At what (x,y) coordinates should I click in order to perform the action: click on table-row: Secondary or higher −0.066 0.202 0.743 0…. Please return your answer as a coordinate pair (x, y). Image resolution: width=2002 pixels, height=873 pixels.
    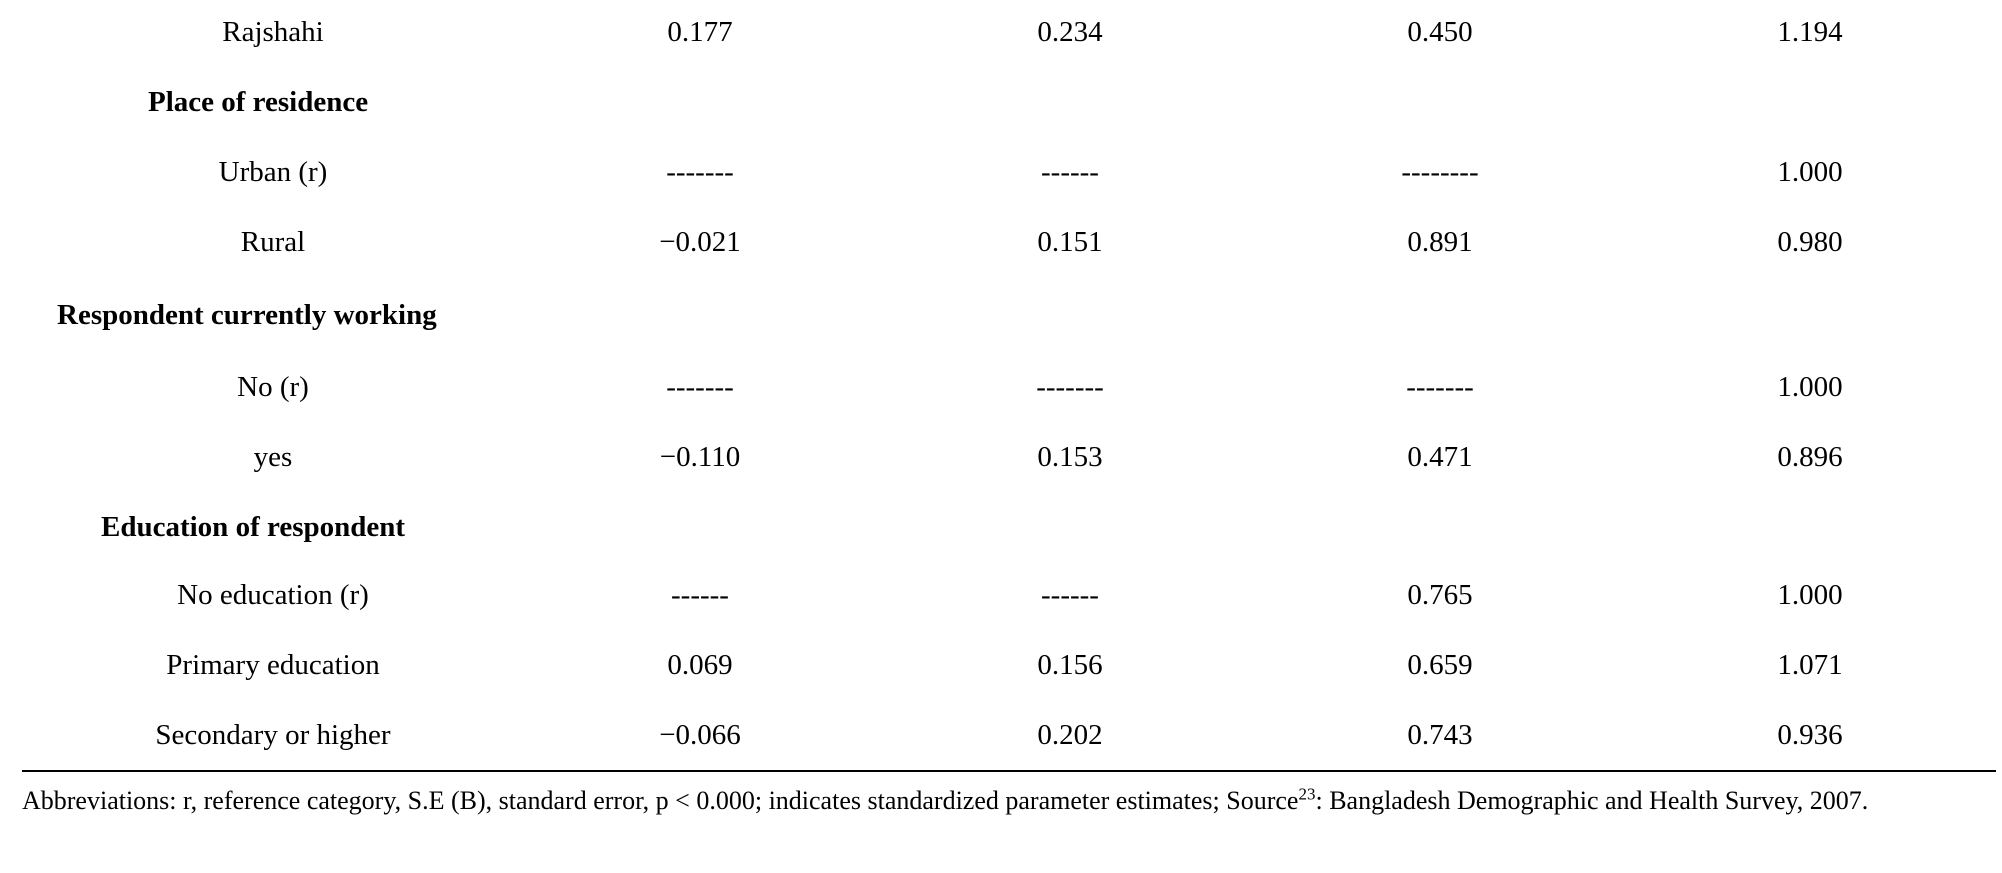
    Looking at the image, I should click on (1001, 735).